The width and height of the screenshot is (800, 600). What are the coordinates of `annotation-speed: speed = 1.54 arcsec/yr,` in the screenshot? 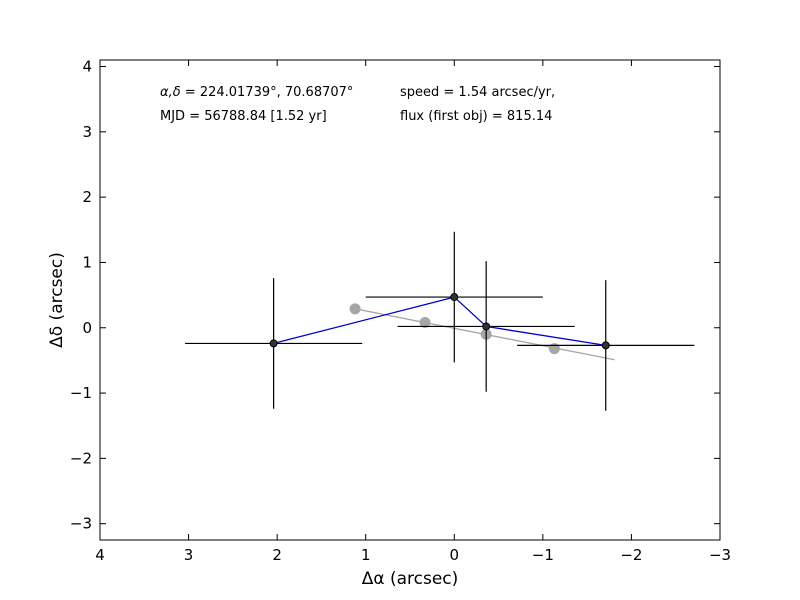 It's located at (477, 92).